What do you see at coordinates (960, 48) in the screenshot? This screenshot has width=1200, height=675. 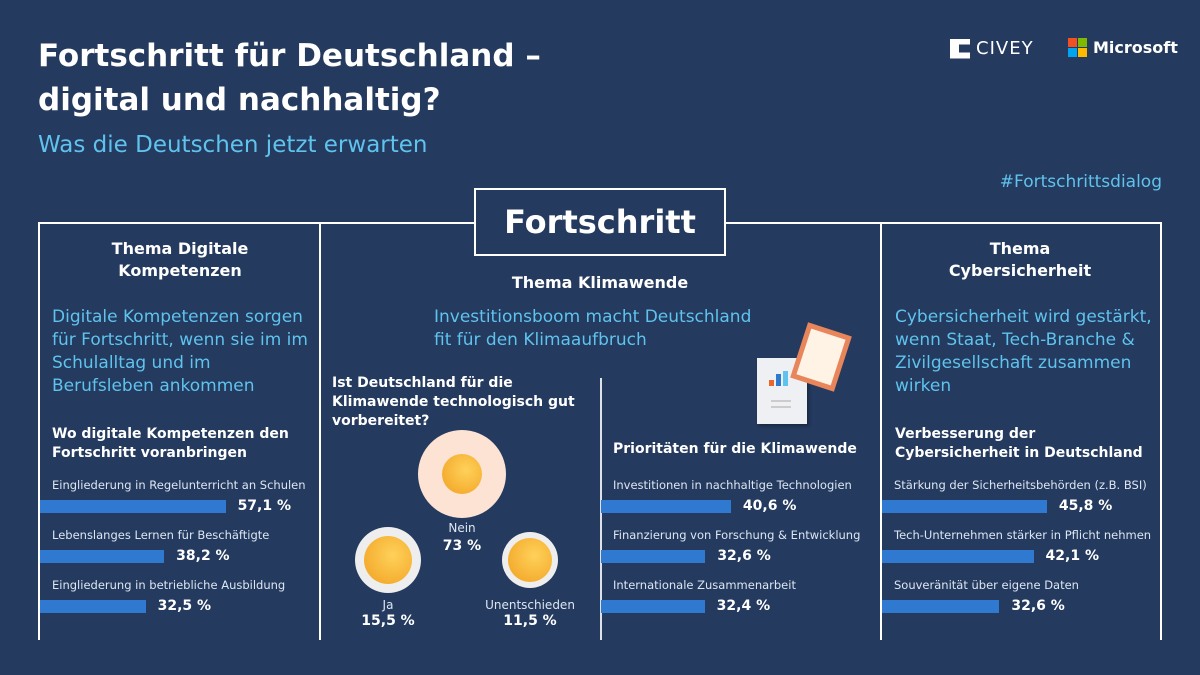 I see `civey-icon` at bounding box center [960, 48].